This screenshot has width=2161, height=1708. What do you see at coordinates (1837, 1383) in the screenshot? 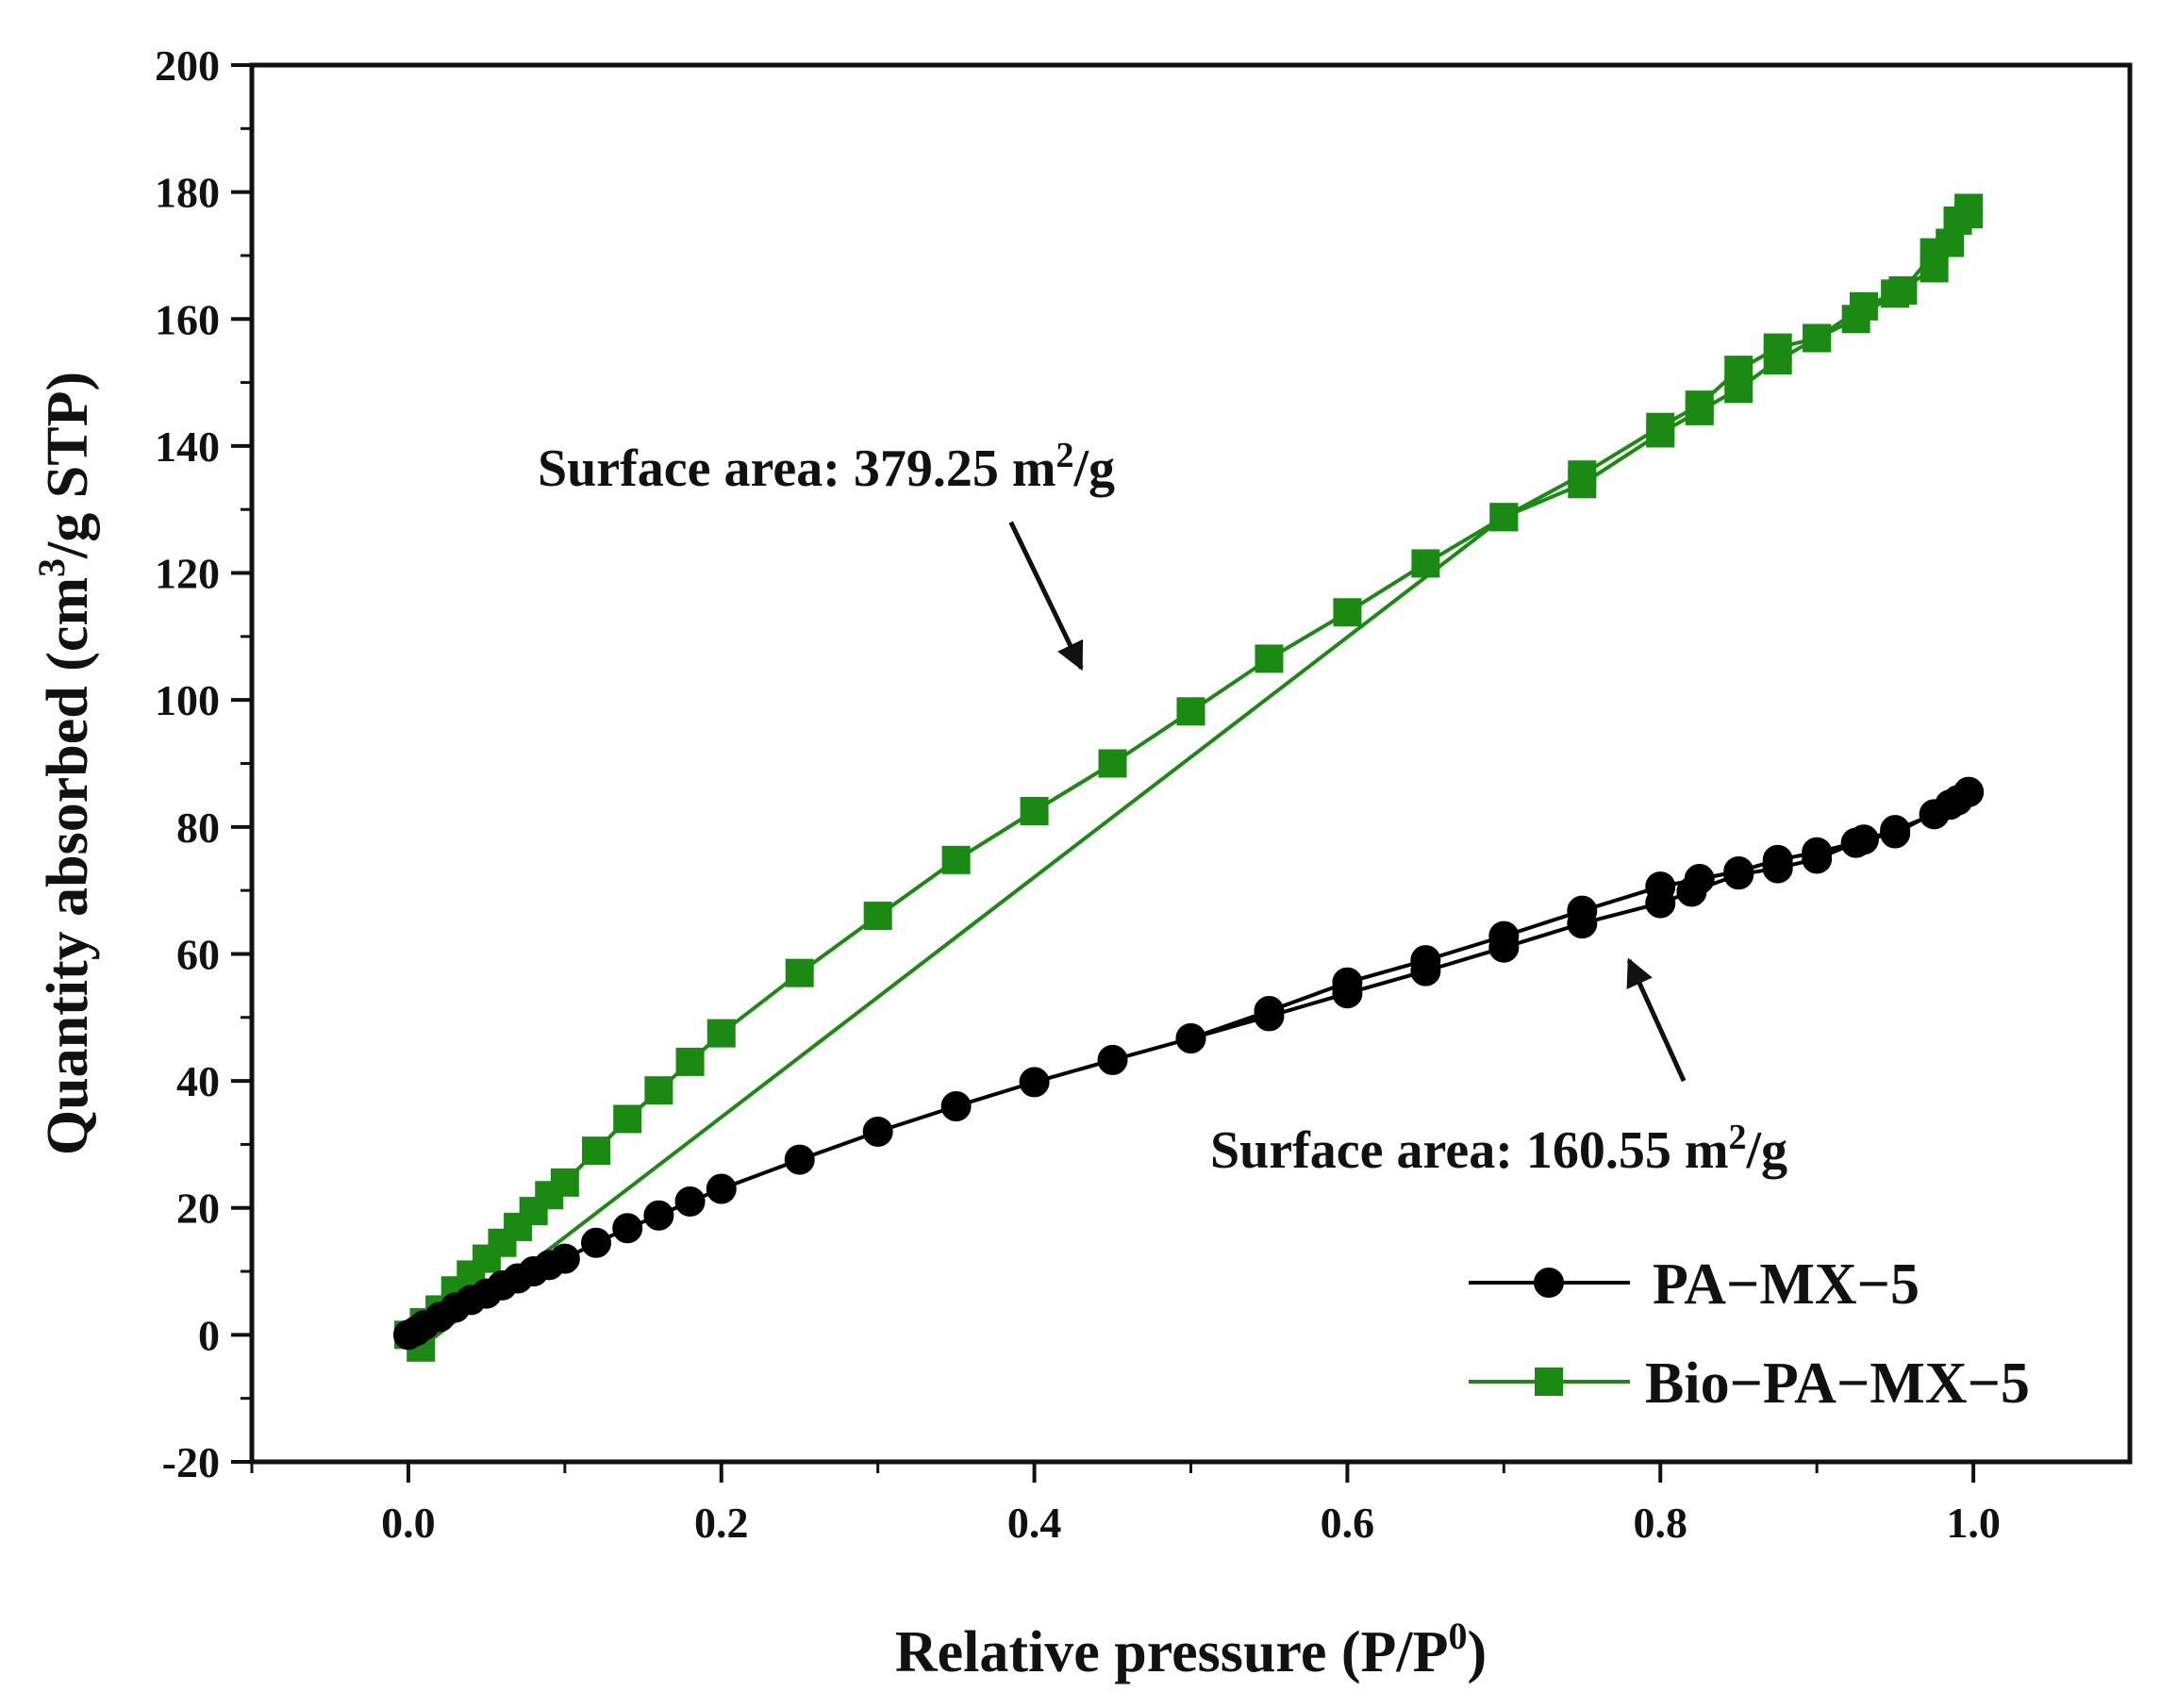
I see `legend-label-bio-pa-mx-5: Bio−PA−MX−5` at bounding box center [1837, 1383].